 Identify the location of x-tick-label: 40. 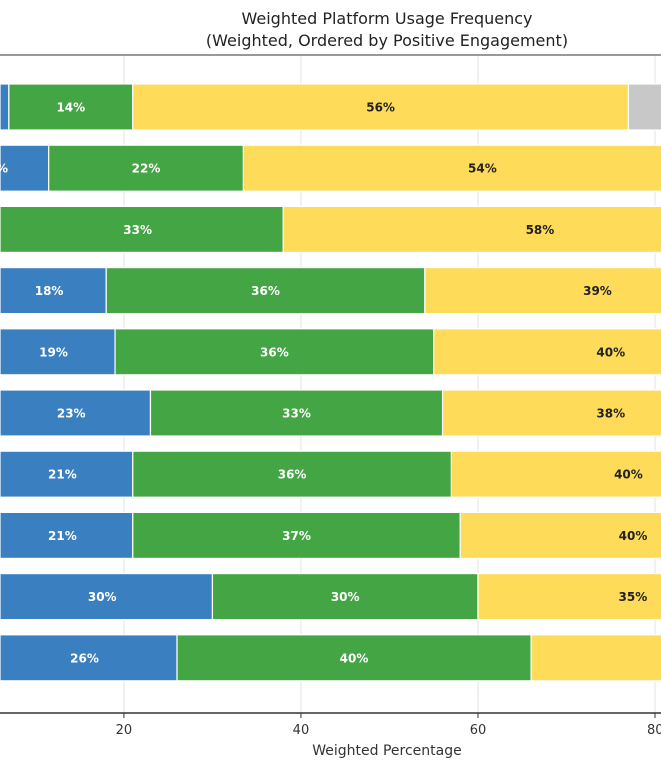
(301, 730).